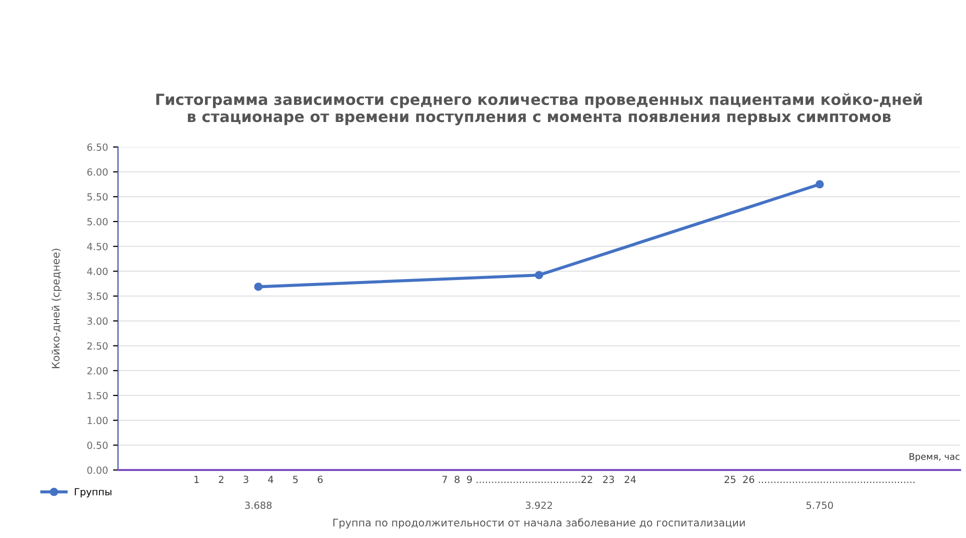 This screenshot has height=538, width=966. I want to click on x-axis-title: Группа по продолжительности от начала заболевание до госпитализации, so click(539, 523).